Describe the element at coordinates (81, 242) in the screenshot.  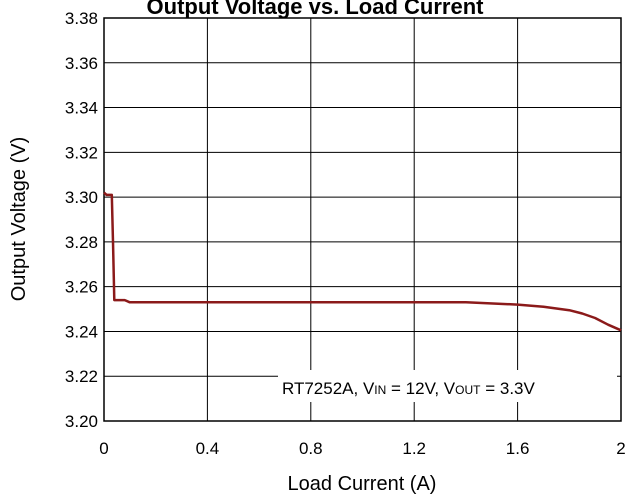
I see `y-tick-label: 3.28` at that location.